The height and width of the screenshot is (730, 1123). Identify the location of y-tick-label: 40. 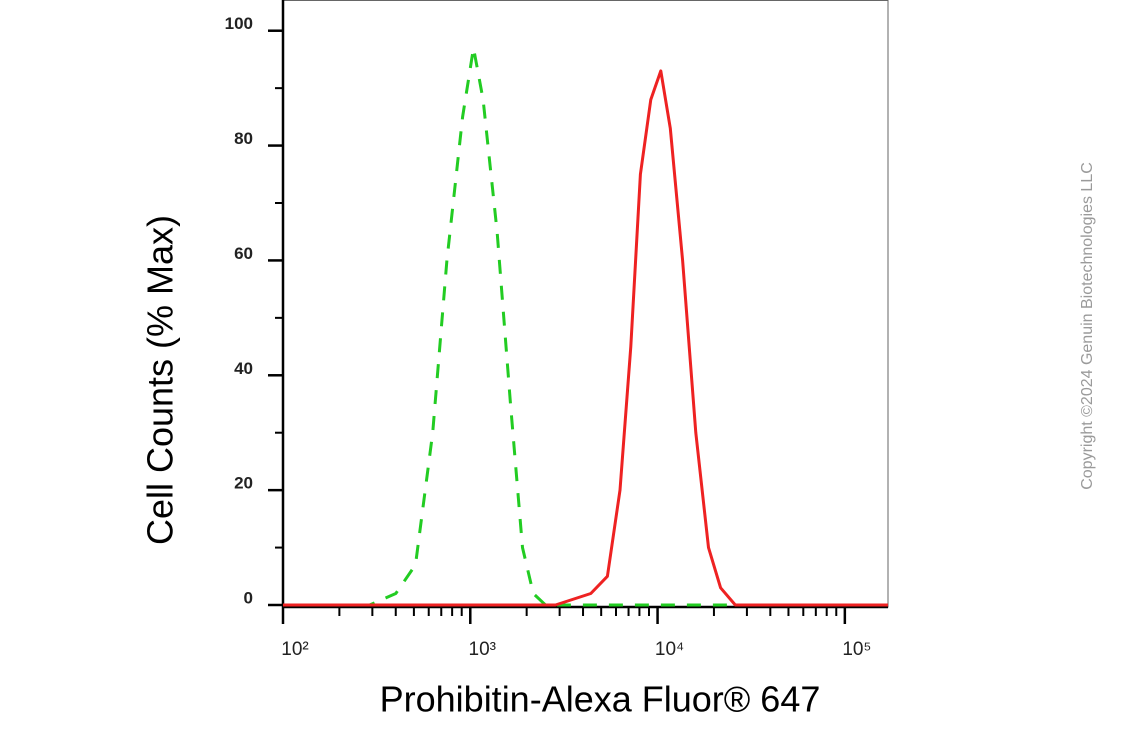
(243, 368).